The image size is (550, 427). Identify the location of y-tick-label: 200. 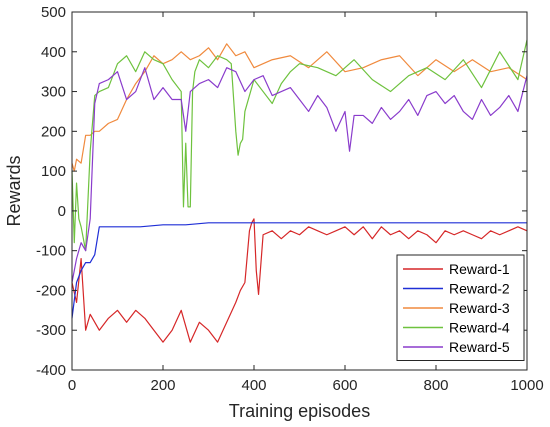
(53, 131).